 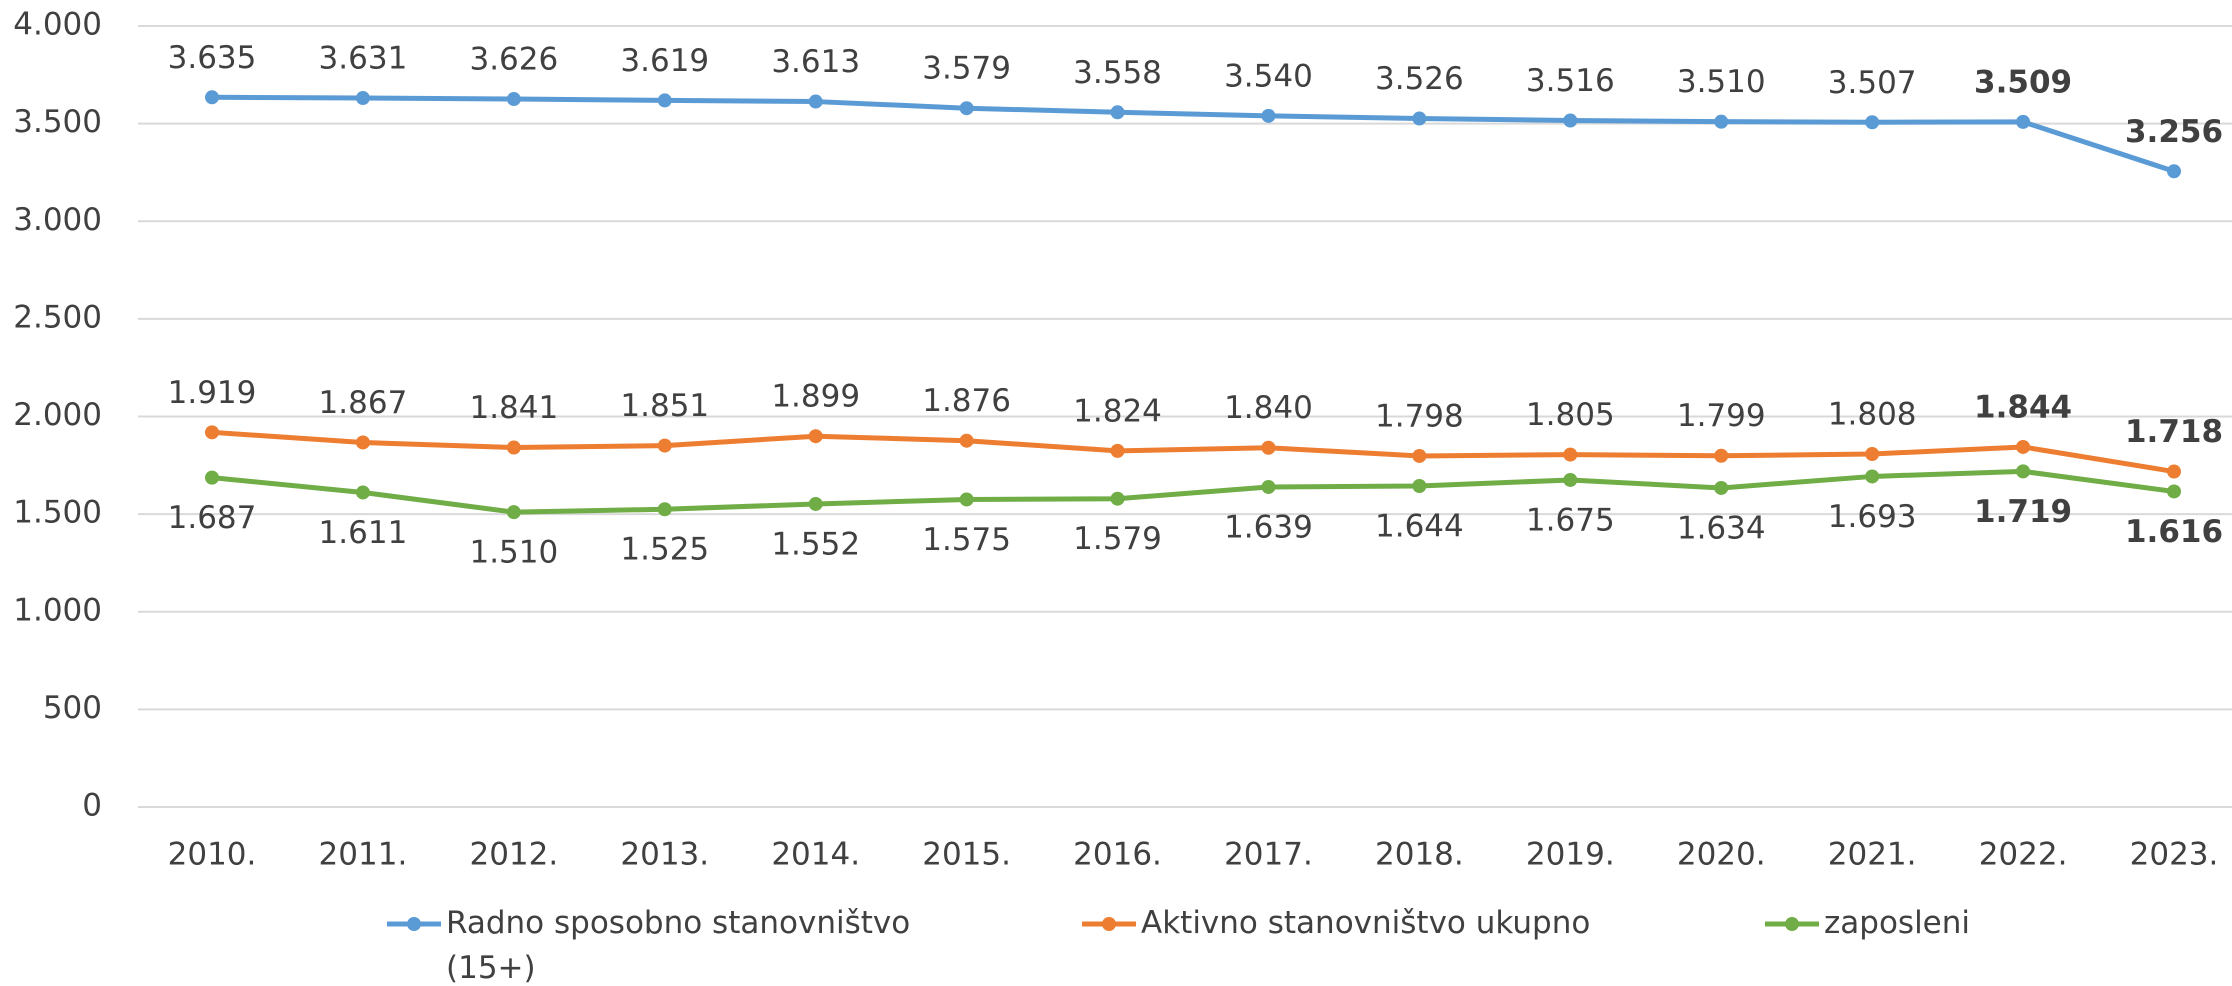 What do you see at coordinates (1897, 923) in the screenshot?
I see `legend-label: zaposleni` at bounding box center [1897, 923].